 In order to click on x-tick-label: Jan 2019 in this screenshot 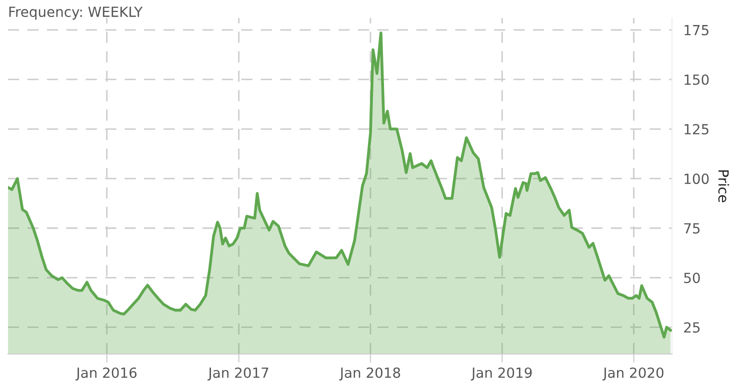, I will do `click(501, 374)`.